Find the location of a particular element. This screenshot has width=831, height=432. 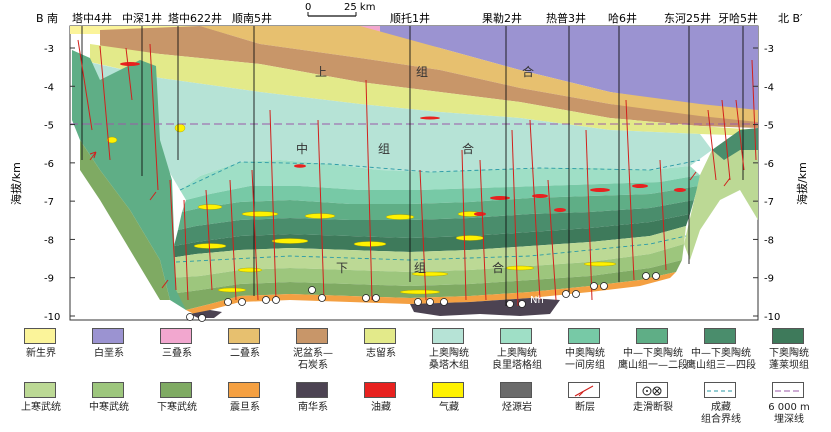

legend-item: 上奥陶统 良里塔格组 is located at coordinates (517, 352).